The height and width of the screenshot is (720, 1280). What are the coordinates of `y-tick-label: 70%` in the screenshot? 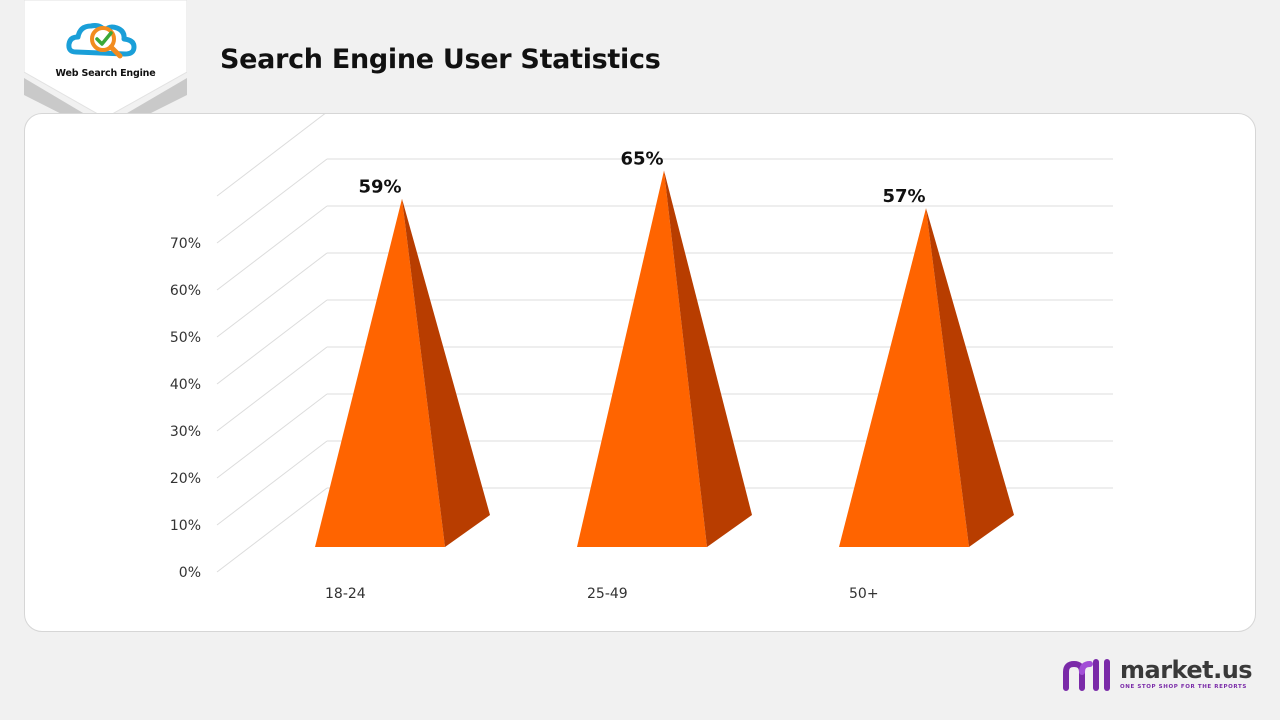 It's located at (185, 244).